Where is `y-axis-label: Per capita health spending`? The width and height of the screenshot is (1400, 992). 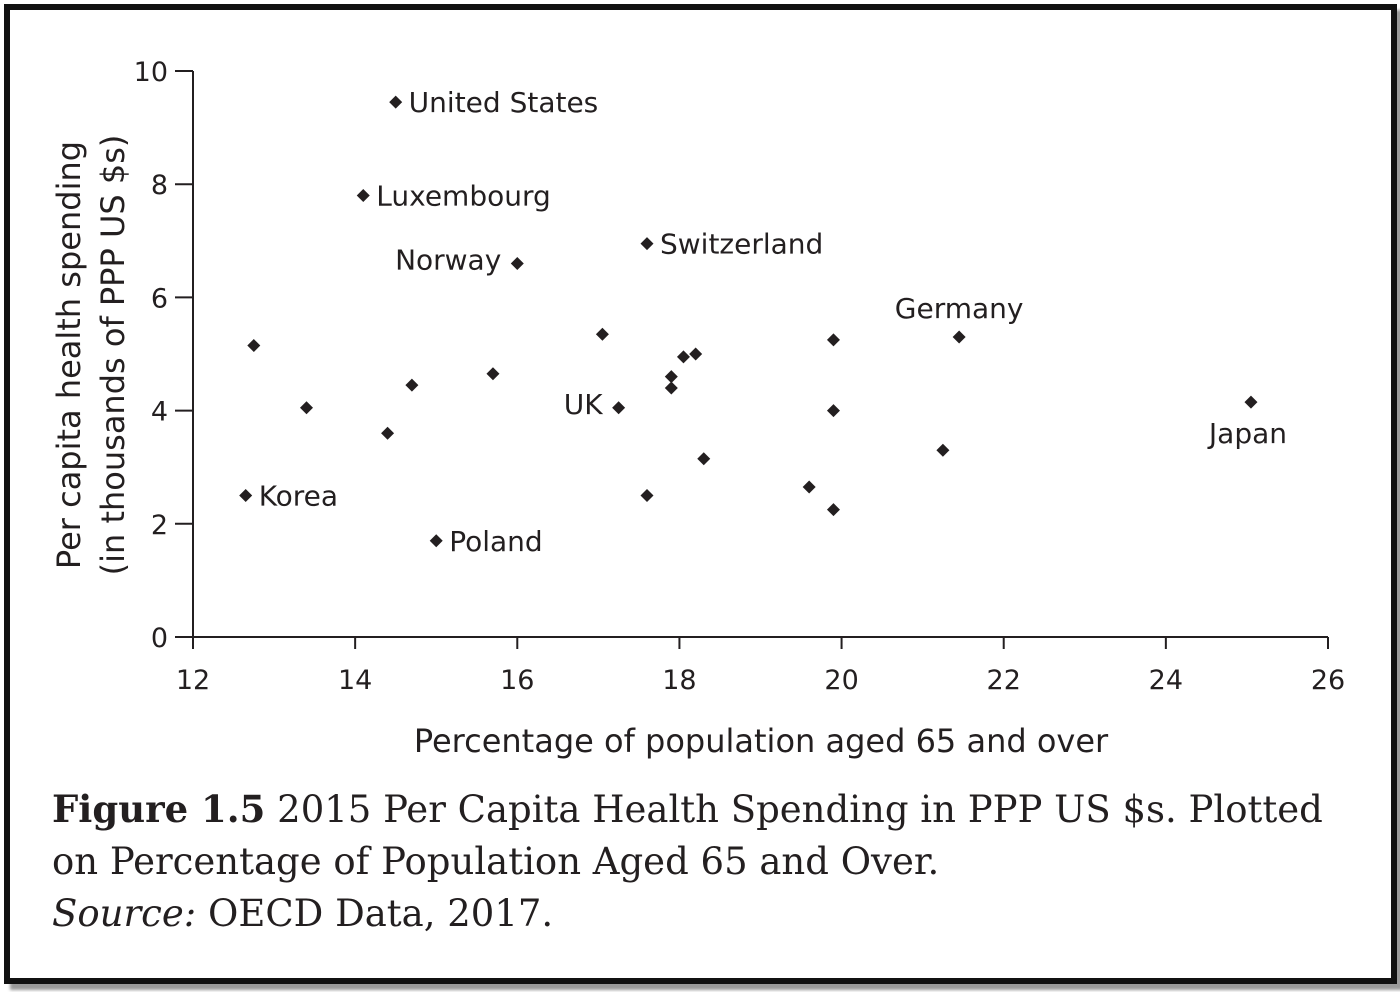 y-axis-label: Per capita health spending is located at coordinates (69, 355).